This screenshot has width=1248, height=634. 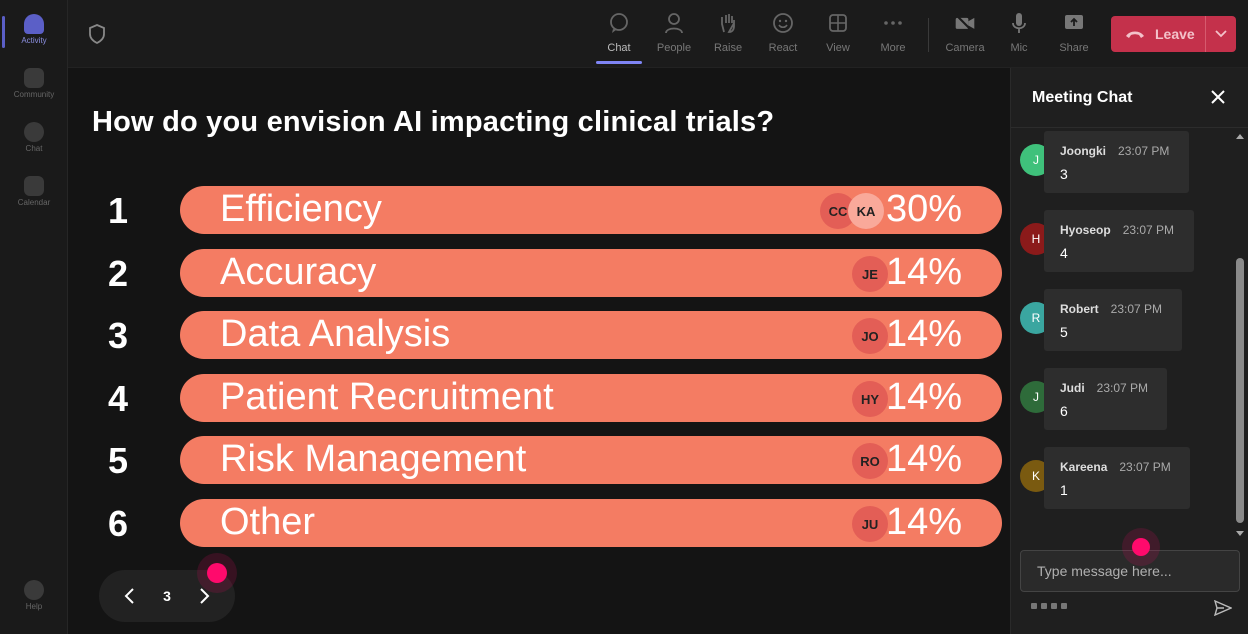 I want to click on avatar-initial: K, so click(x=1035, y=476).